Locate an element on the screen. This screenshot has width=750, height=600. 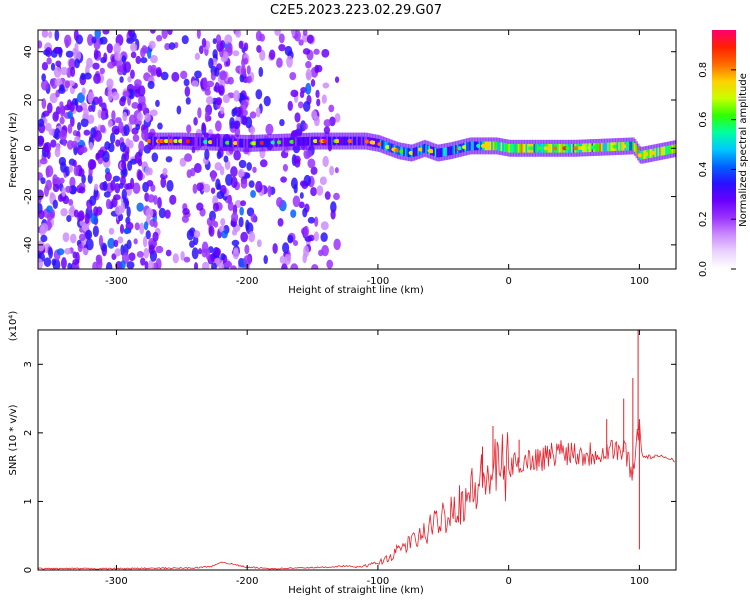
snr-x-label: Height of straight line (km) is located at coordinates (356, 590).